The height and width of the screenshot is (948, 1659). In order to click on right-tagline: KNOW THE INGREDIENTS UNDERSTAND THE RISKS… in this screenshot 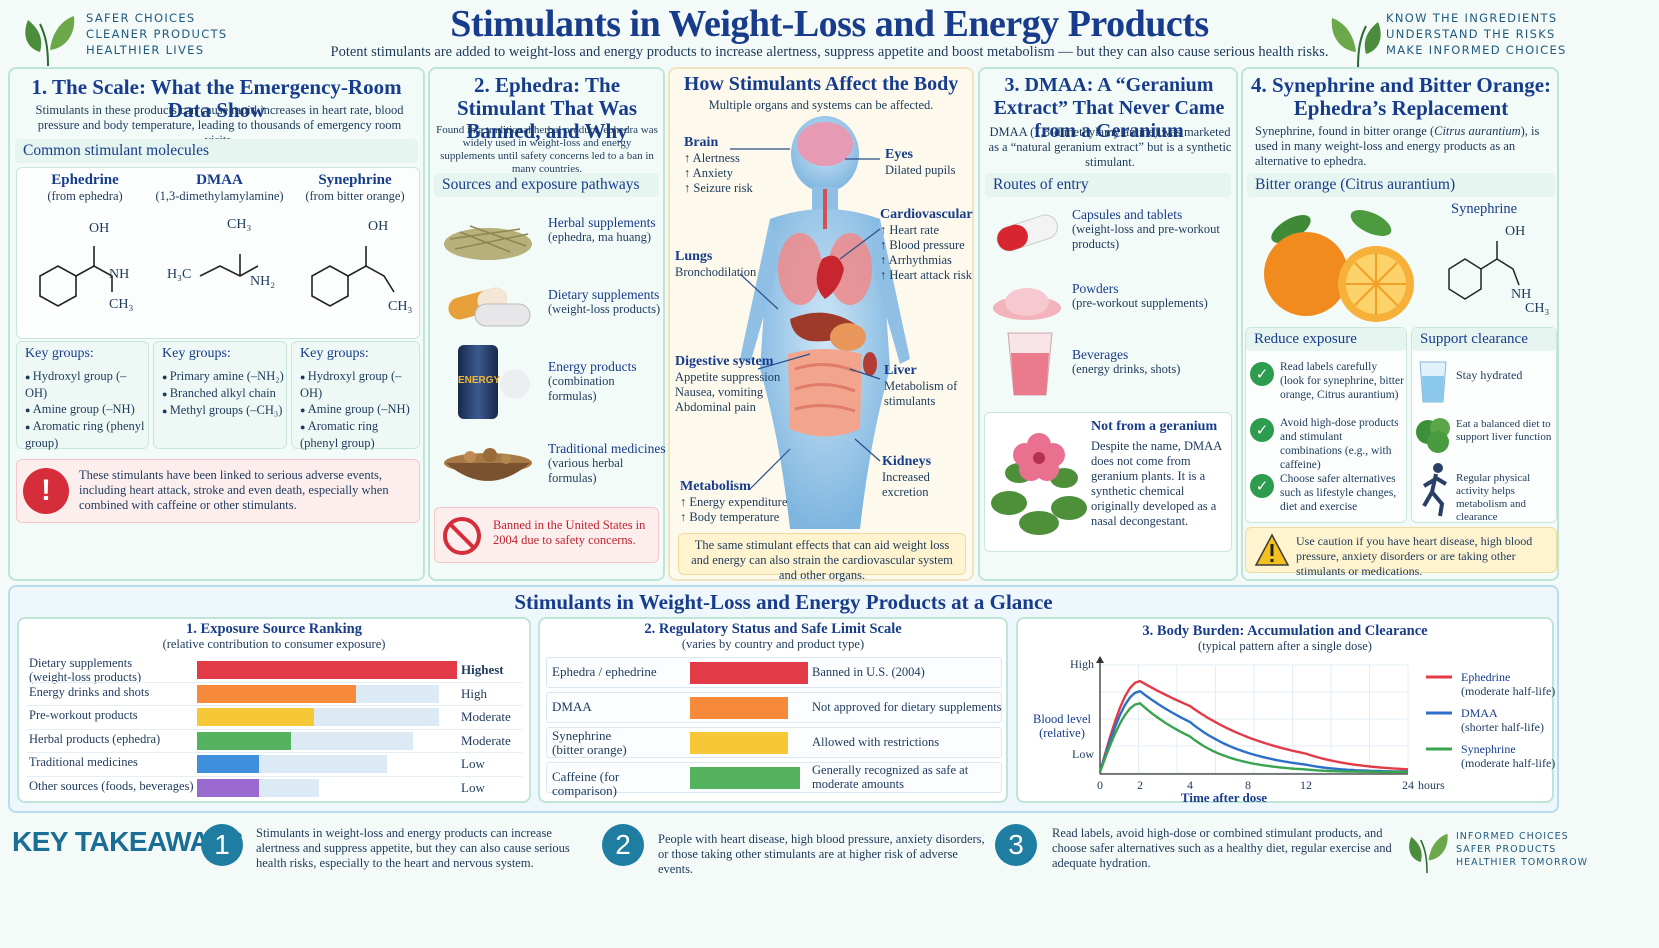, I will do `click(1476, 34)`.